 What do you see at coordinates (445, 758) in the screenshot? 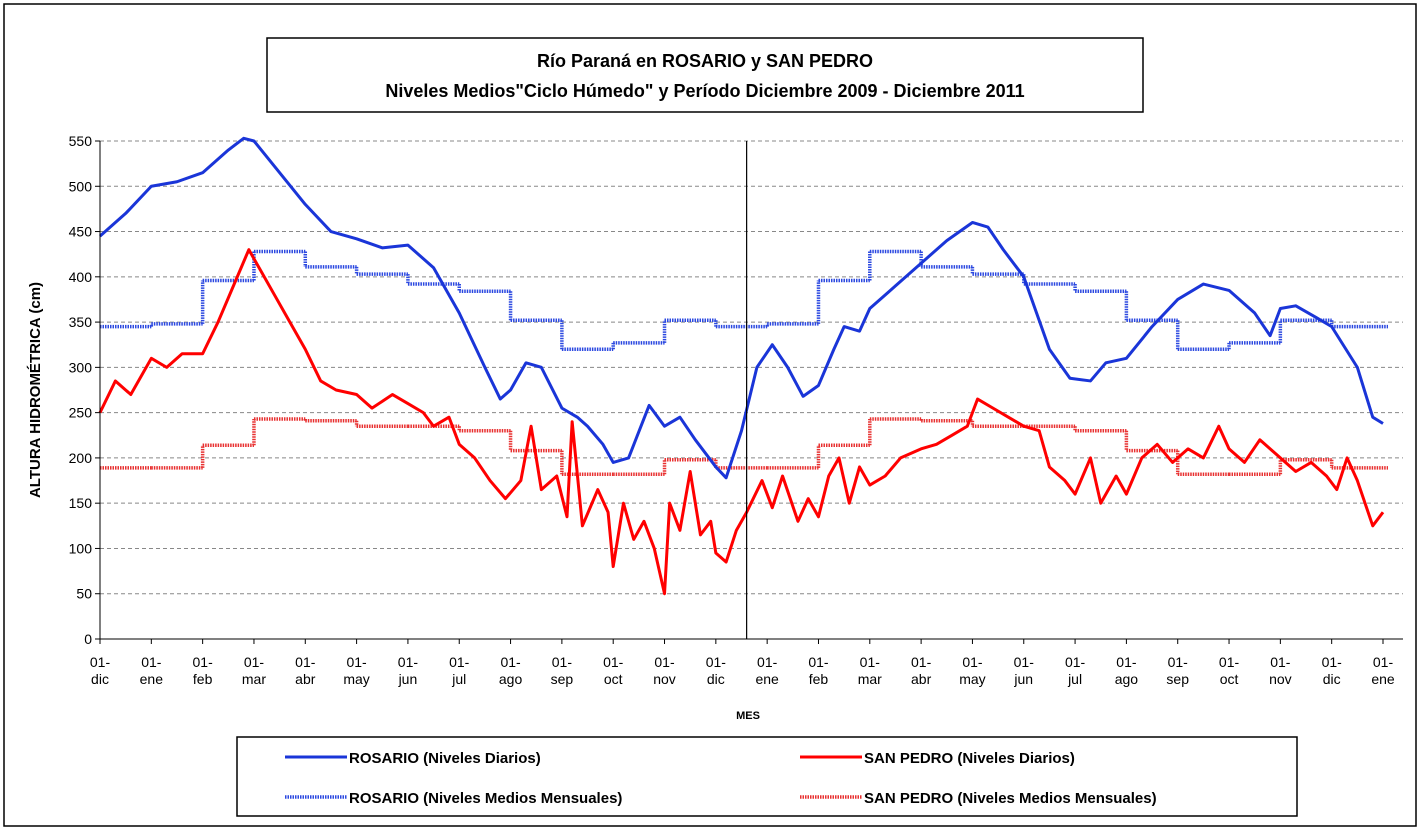
I see `legend-label: ROSARIO (Niveles Diarios)` at bounding box center [445, 758].